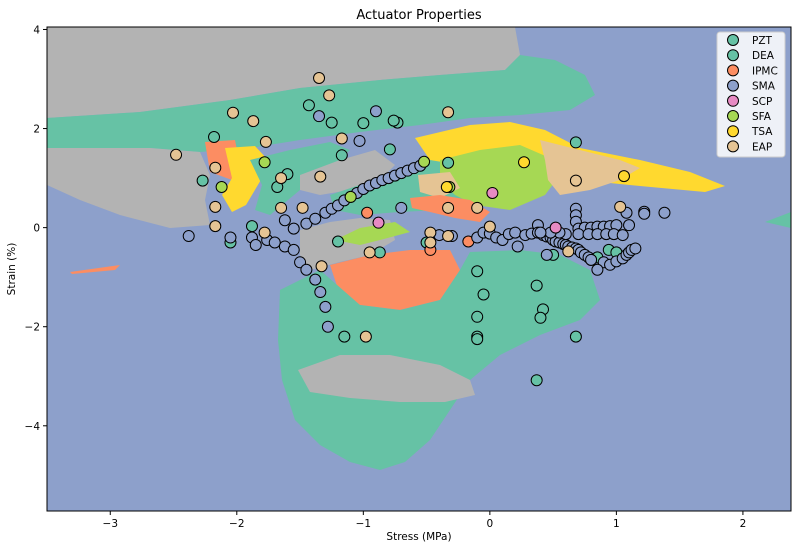 The width and height of the screenshot is (798, 549). I want to click on legend-label-scp: SCP, so click(762, 102).